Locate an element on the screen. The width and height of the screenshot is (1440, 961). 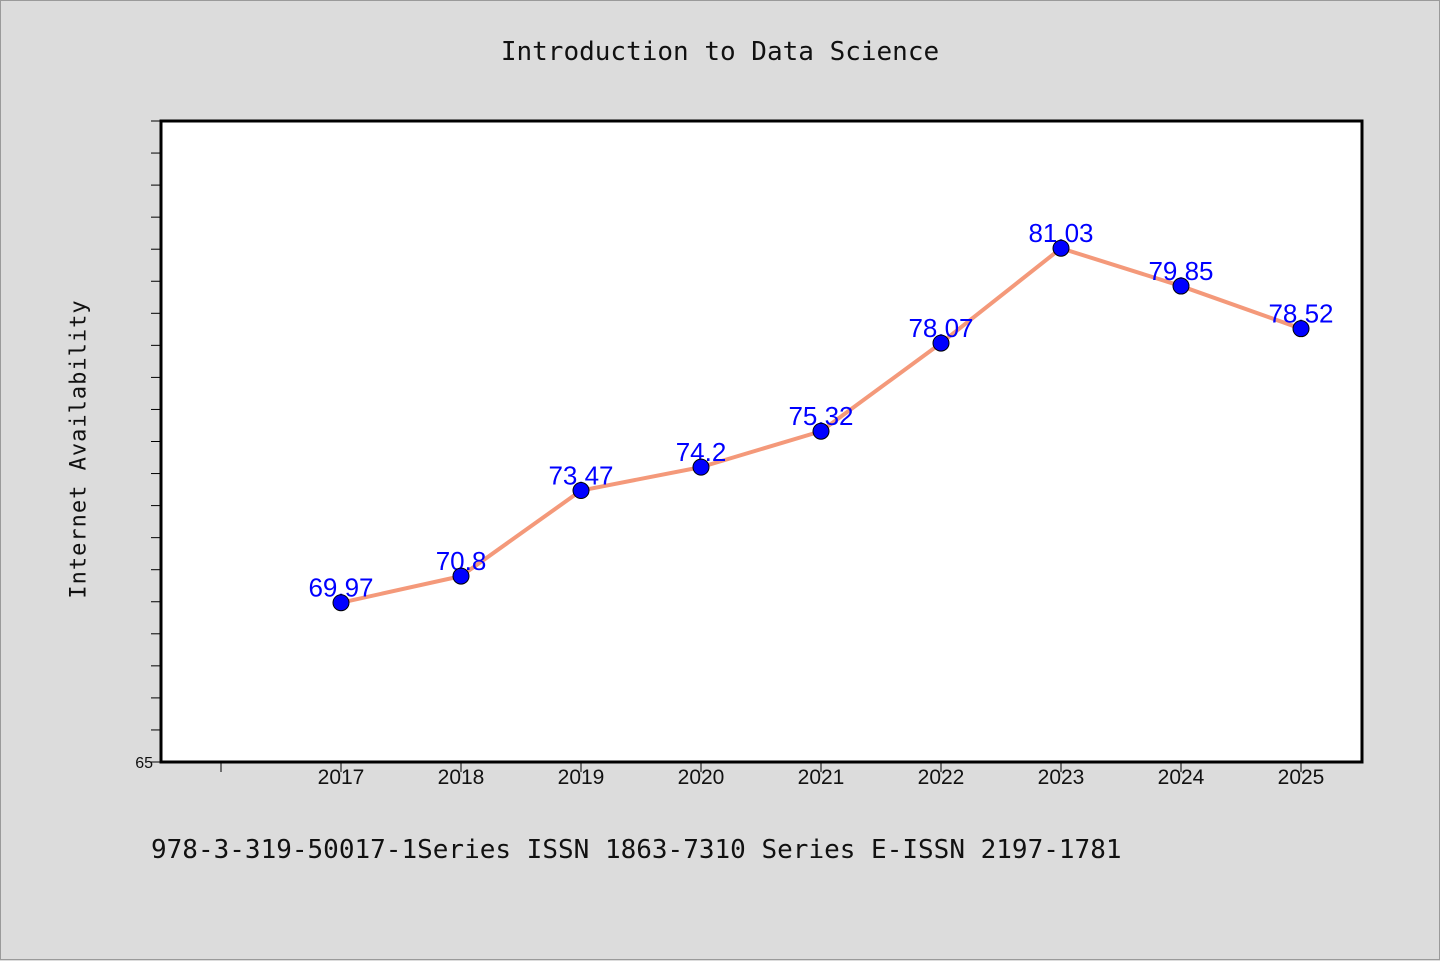
data-point-2022 is located at coordinates (941, 343).